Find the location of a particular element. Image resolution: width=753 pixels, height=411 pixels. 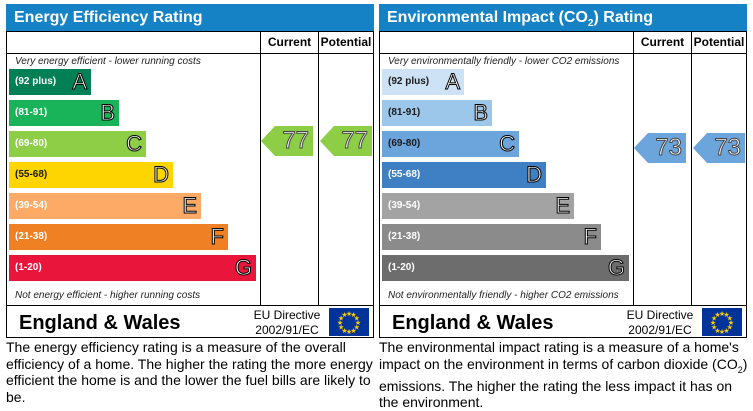

title-suffix: ) Rating is located at coordinates (623, 17).